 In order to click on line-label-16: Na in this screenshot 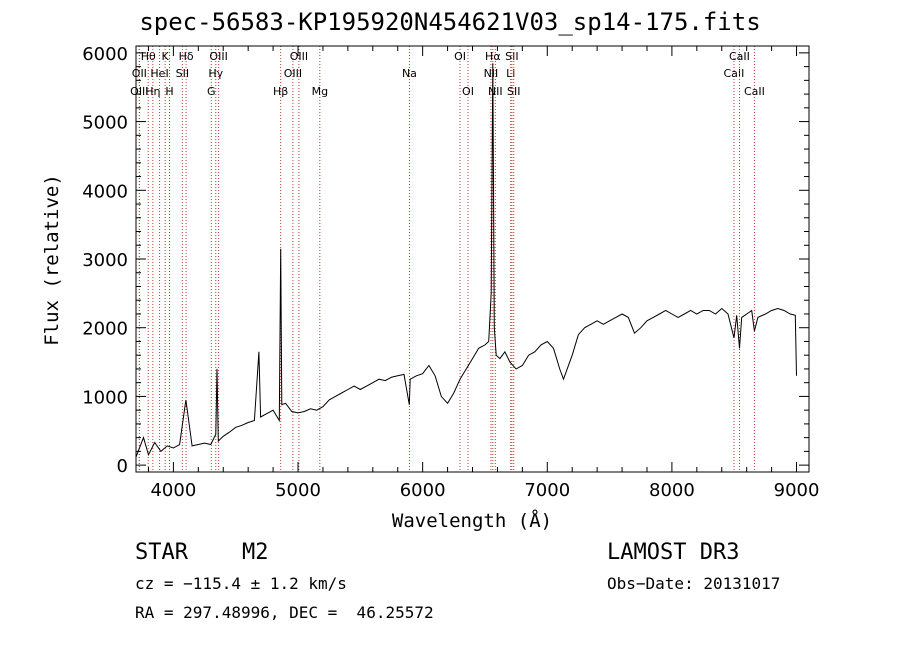, I will do `click(409, 73)`.